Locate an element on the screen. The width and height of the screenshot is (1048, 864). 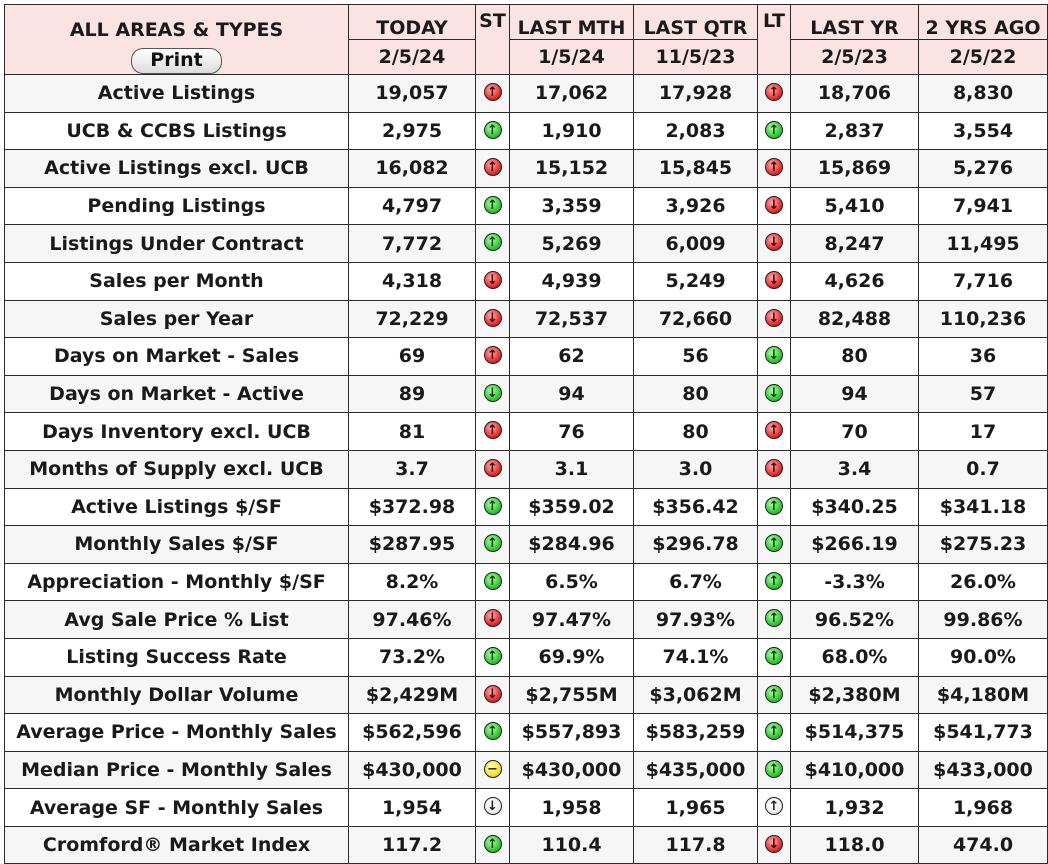
metric-label: Monthly Sales $/SF is located at coordinates (176, 544).